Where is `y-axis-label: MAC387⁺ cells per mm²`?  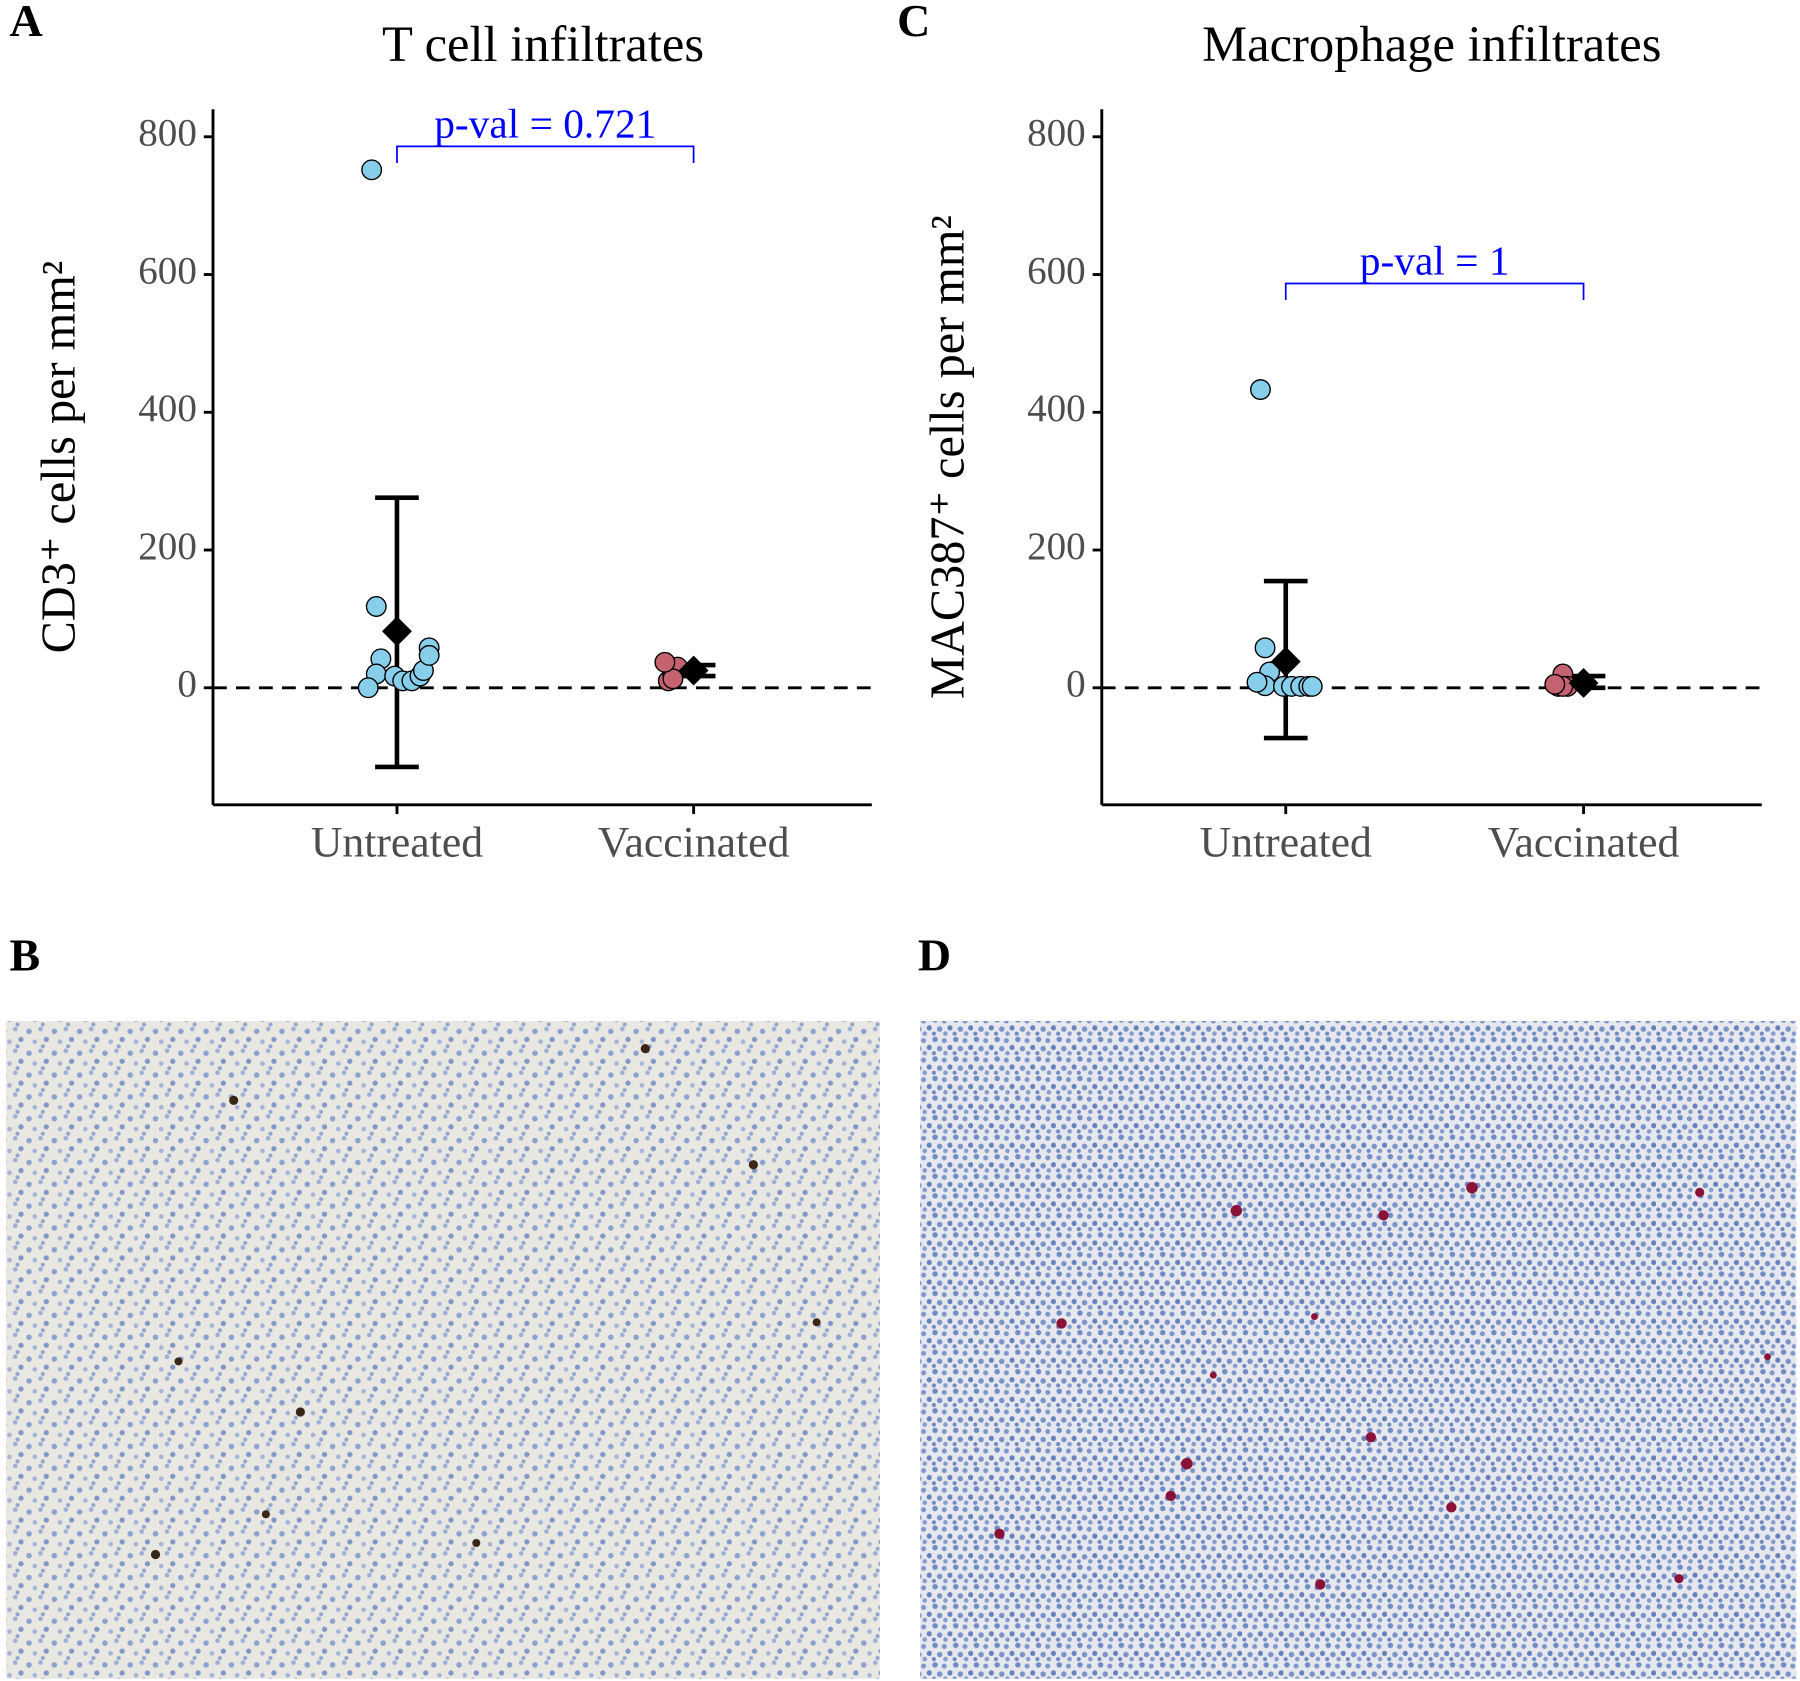 y-axis-label: MAC387⁺ cells per mm² is located at coordinates (947, 457).